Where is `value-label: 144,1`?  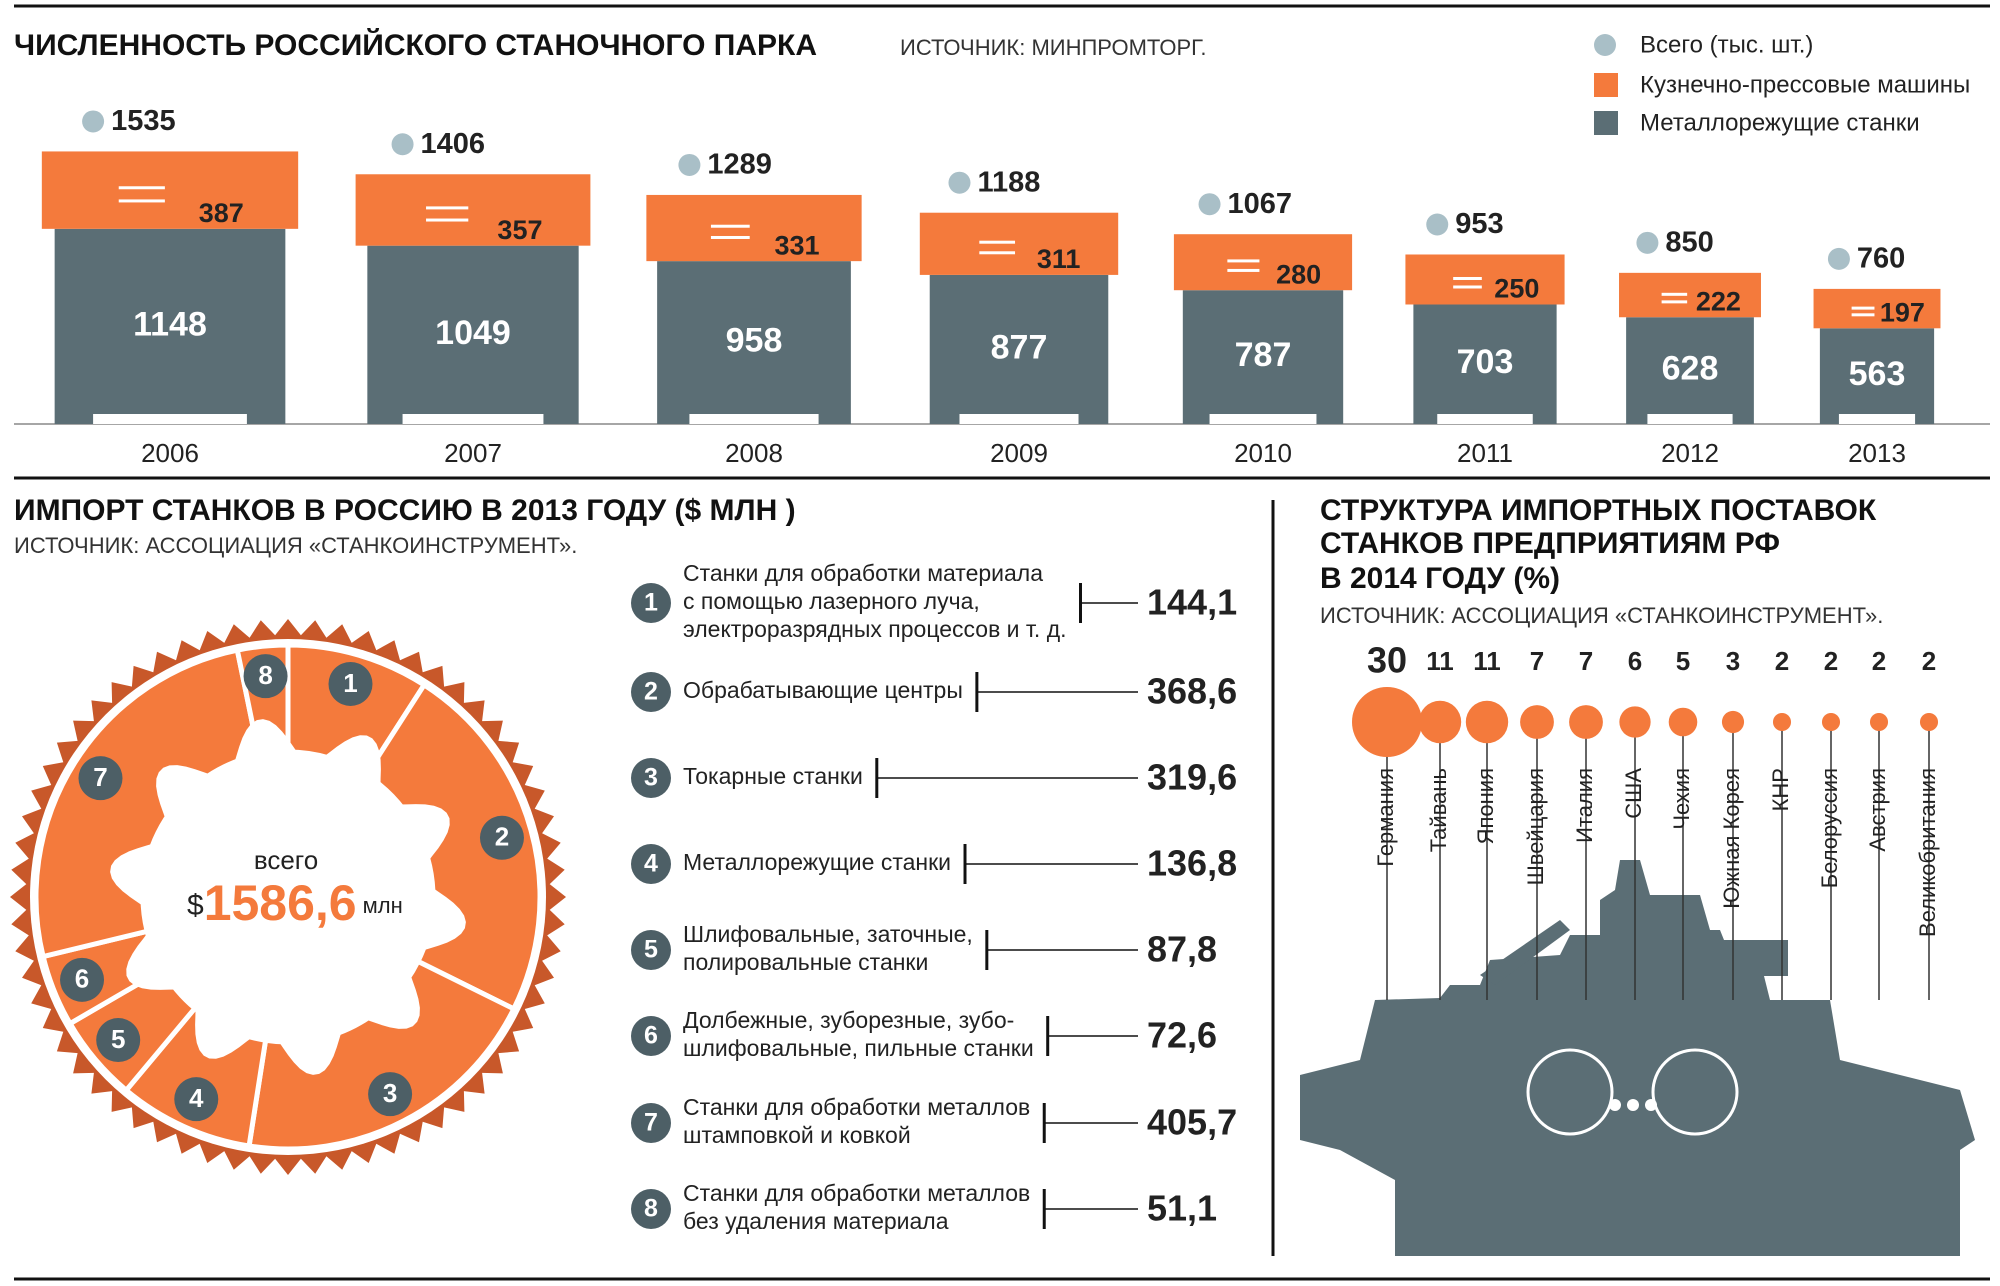
value-label: 144,1 is located at coordinates (1192, 602).